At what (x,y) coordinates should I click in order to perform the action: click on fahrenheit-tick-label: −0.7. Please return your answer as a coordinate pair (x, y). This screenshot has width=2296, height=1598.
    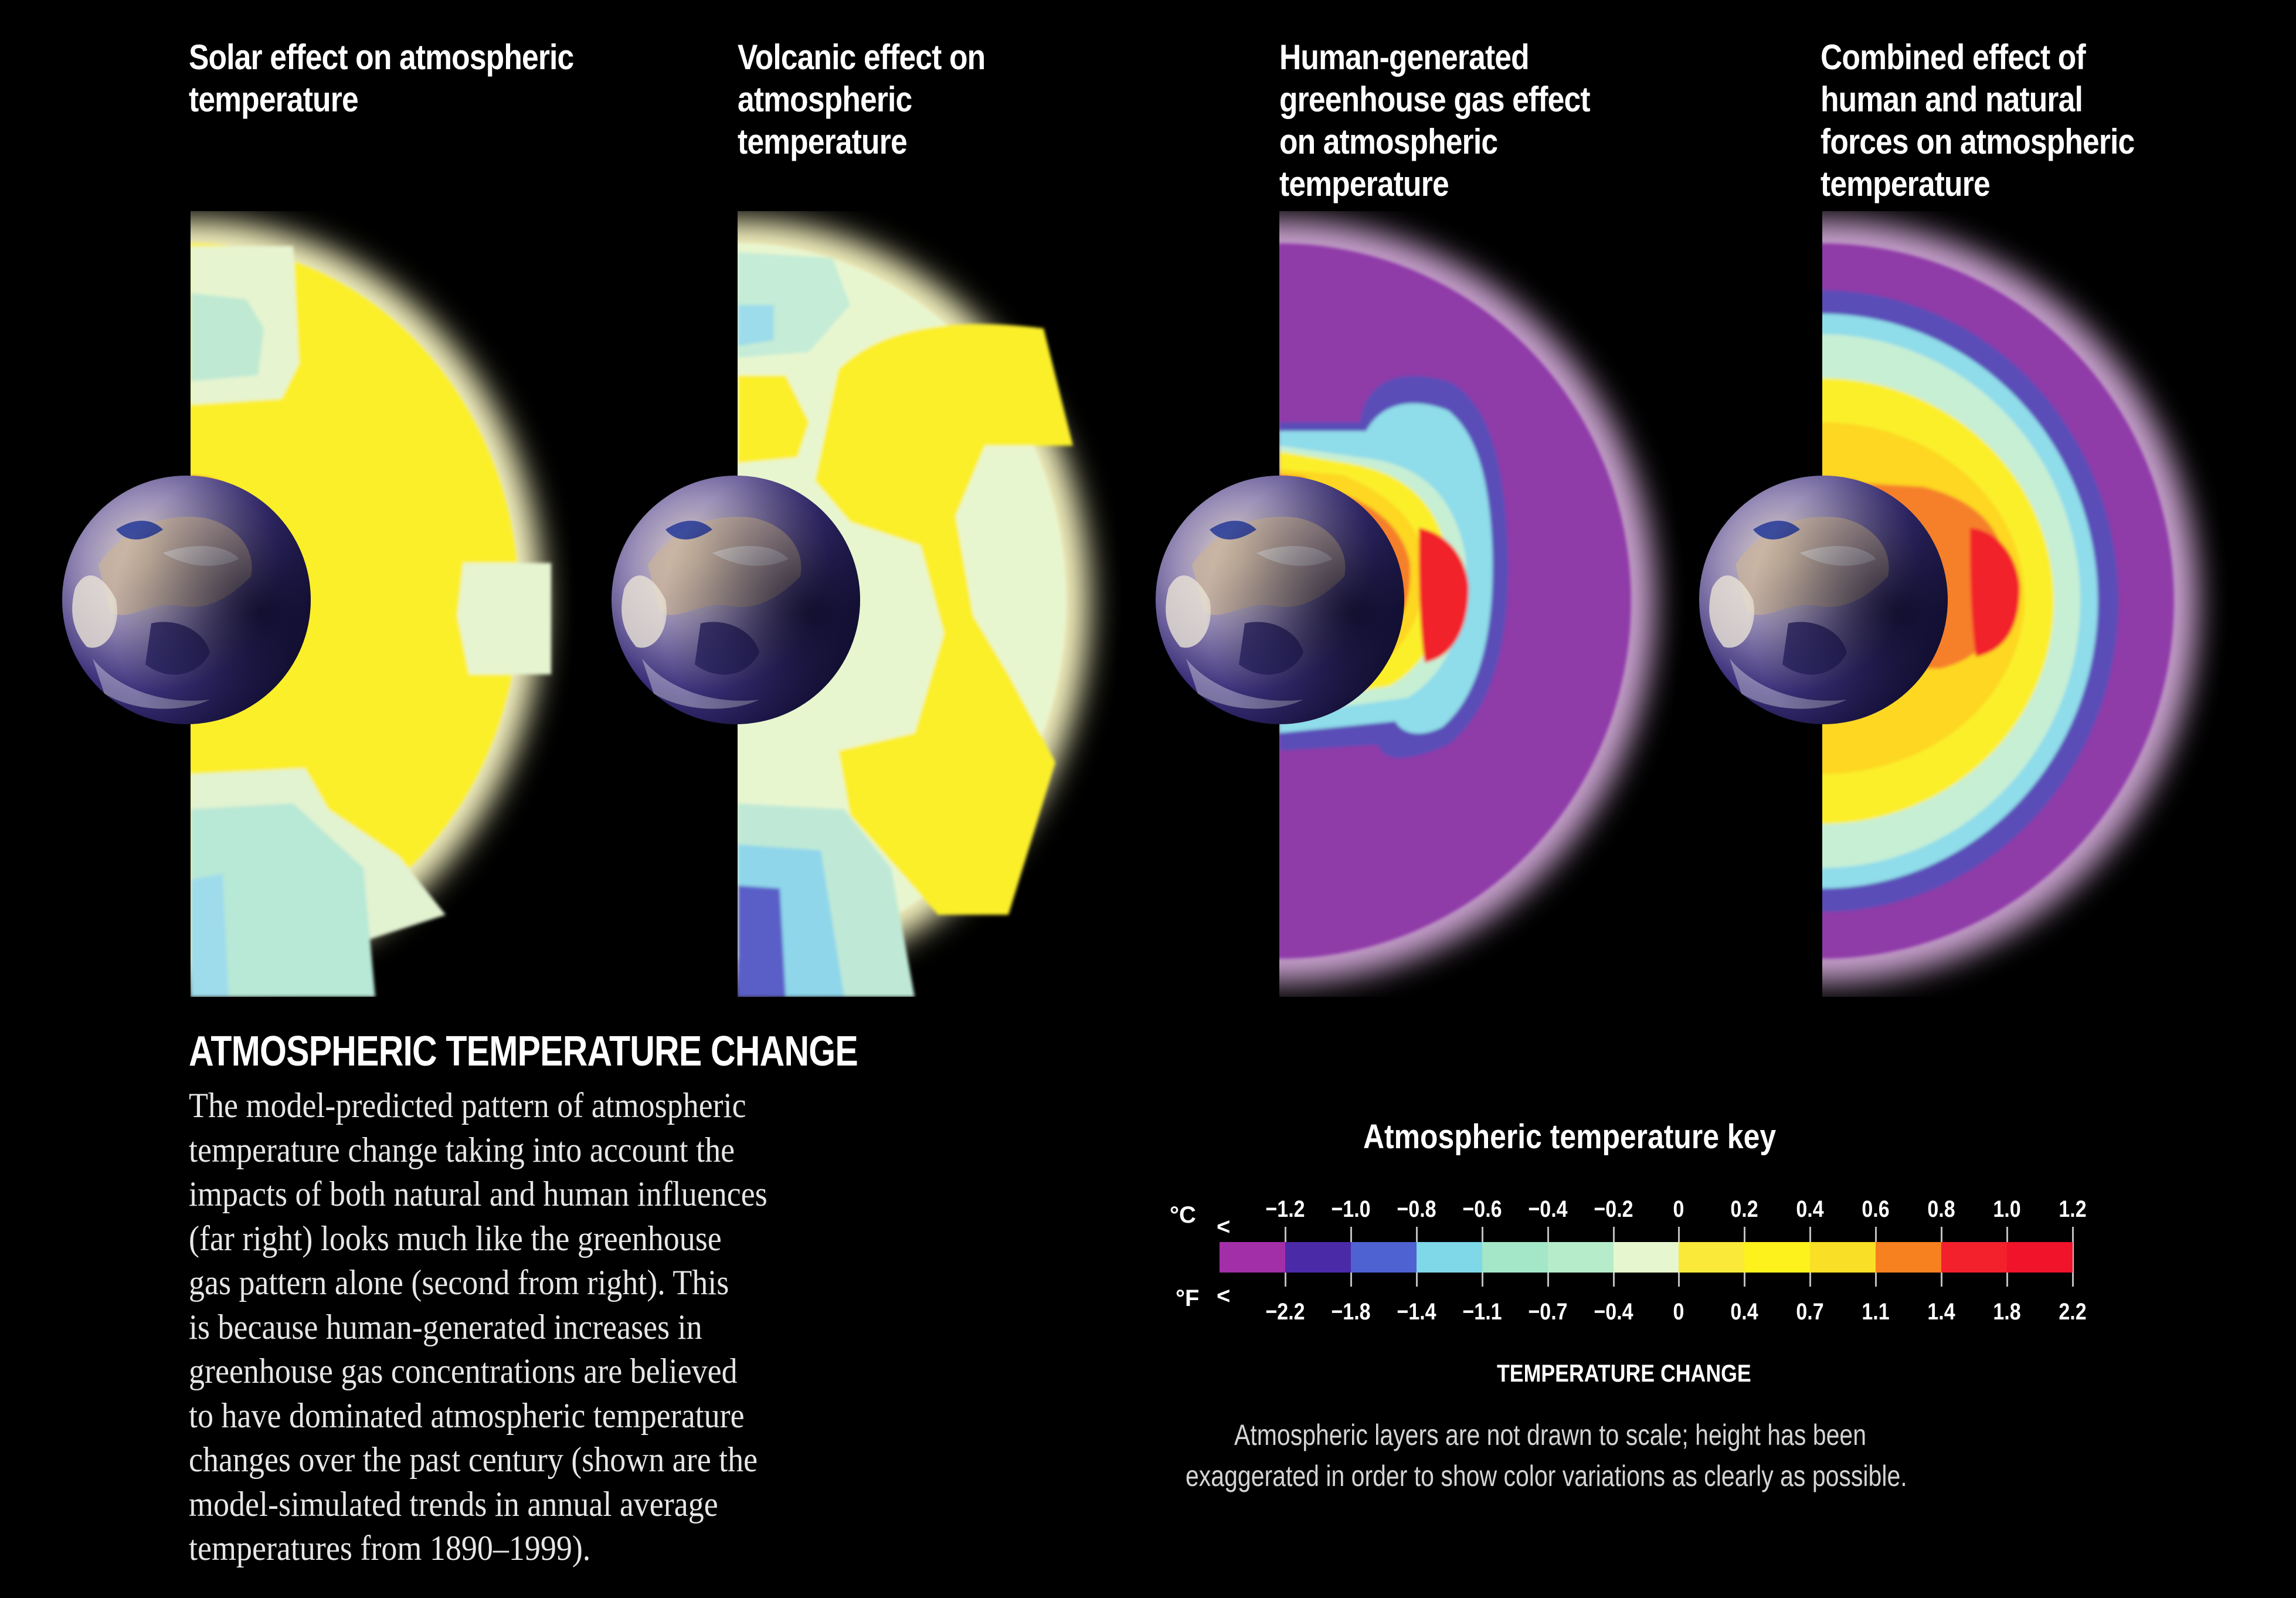
    Looking at the image, I should click on (1548, 1312).